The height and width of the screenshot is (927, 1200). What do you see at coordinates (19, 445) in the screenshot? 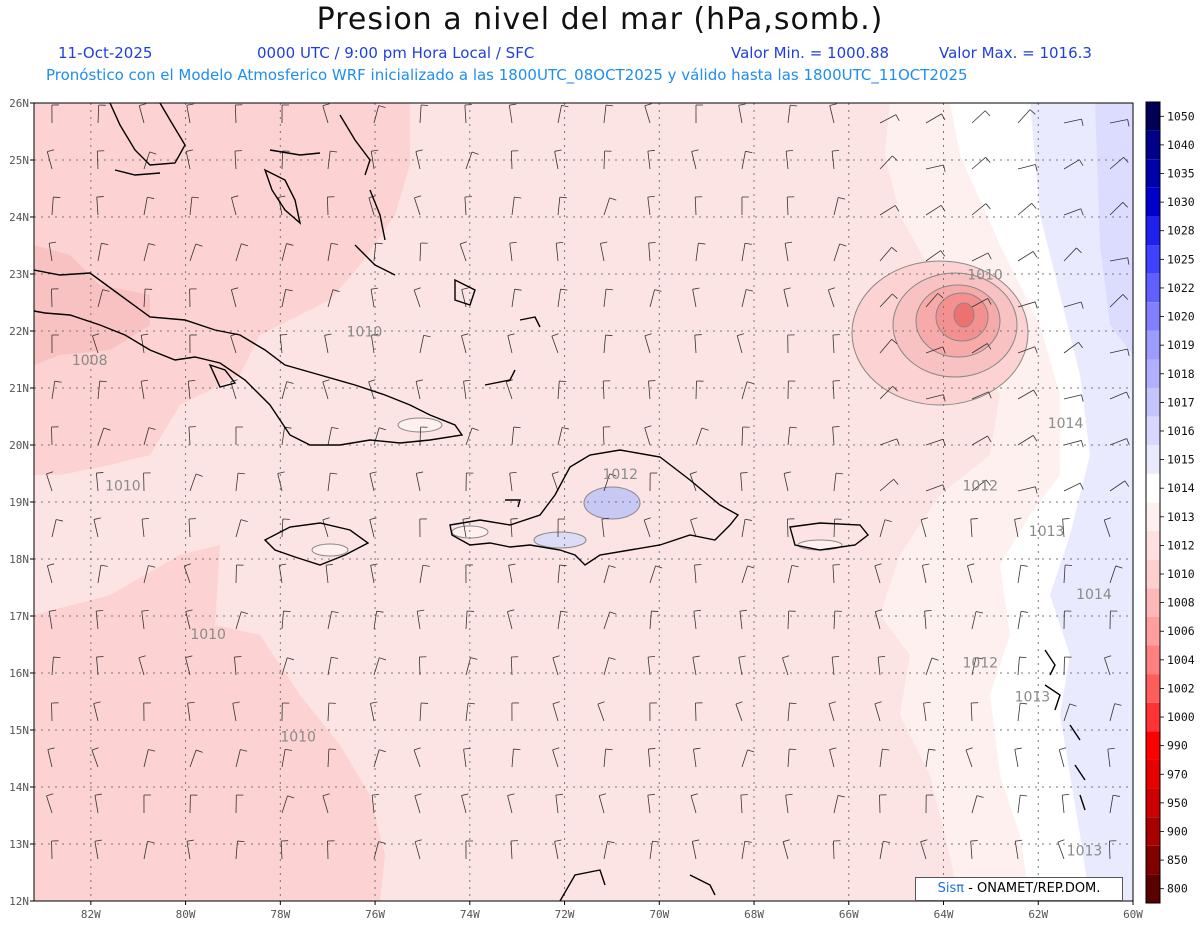
I see `lat-label: 20N` at bounding box center [19, 445].